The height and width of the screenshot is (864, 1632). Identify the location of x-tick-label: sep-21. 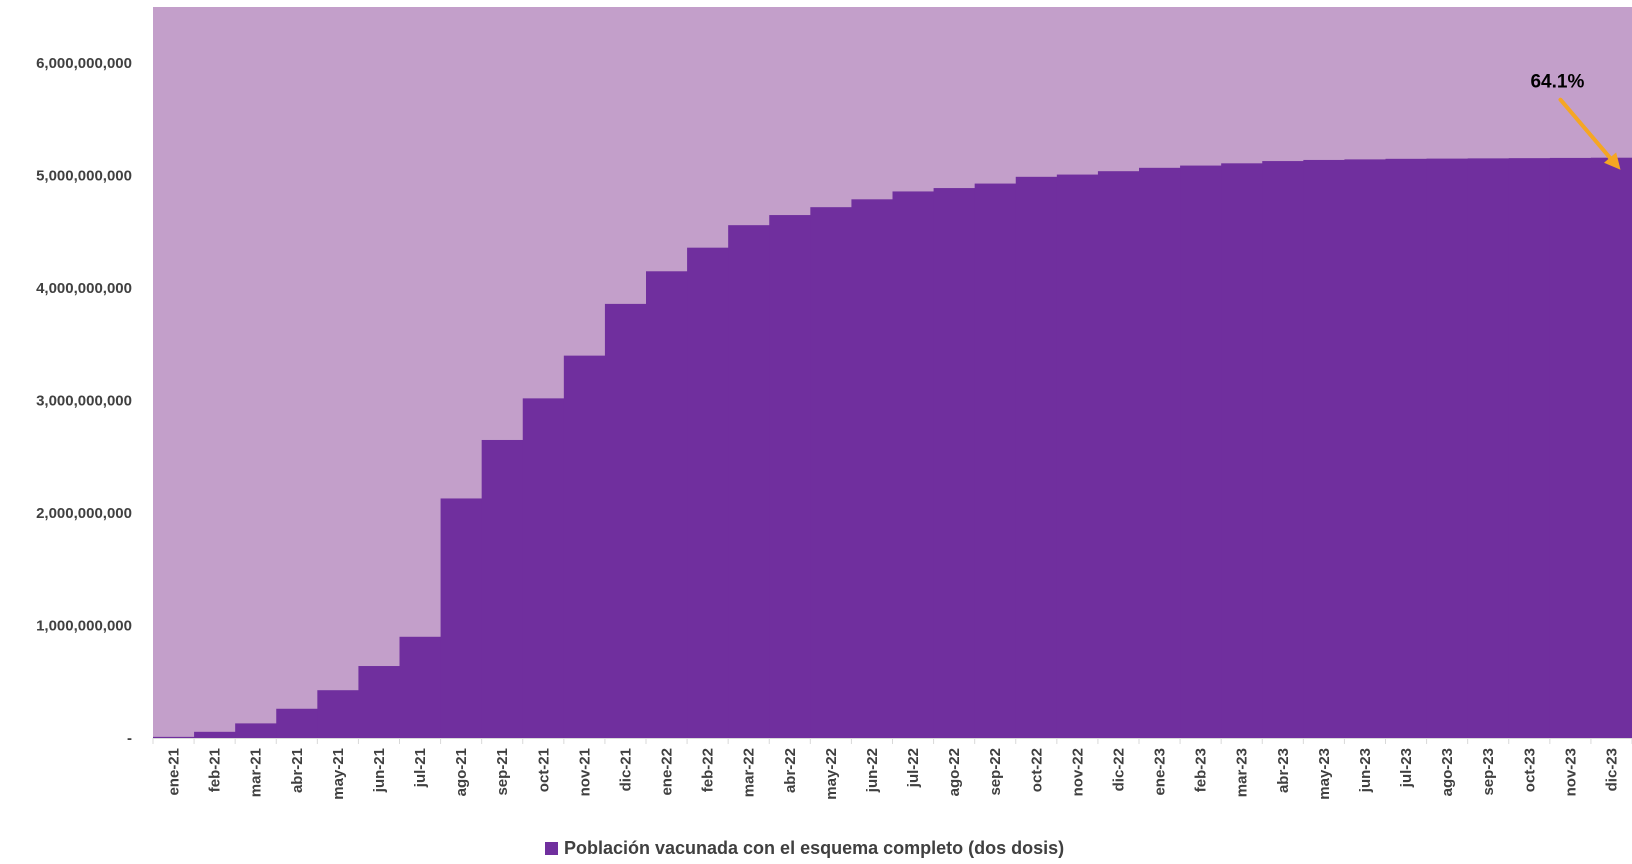
(502, 772).